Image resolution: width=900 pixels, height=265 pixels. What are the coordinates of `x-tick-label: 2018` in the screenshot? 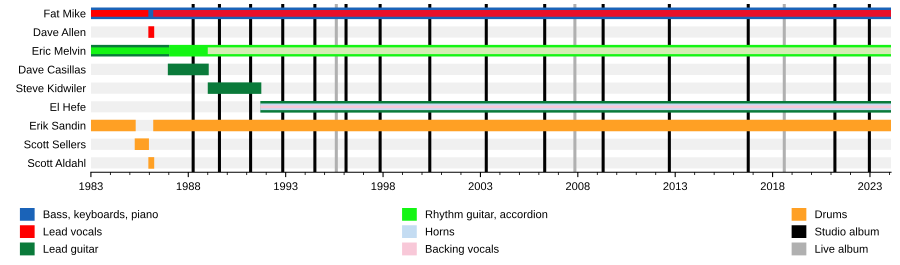 It's located at (772, 186).